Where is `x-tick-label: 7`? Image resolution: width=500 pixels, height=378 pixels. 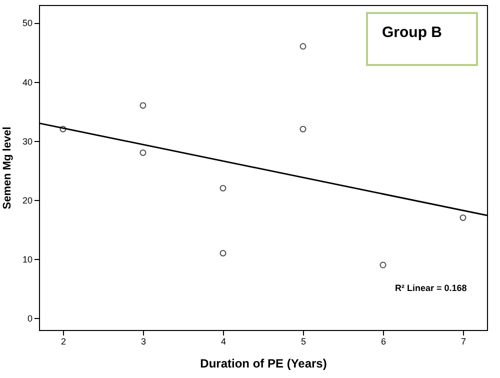 x-tick-label: 7 is located at coordinates (463, 341).